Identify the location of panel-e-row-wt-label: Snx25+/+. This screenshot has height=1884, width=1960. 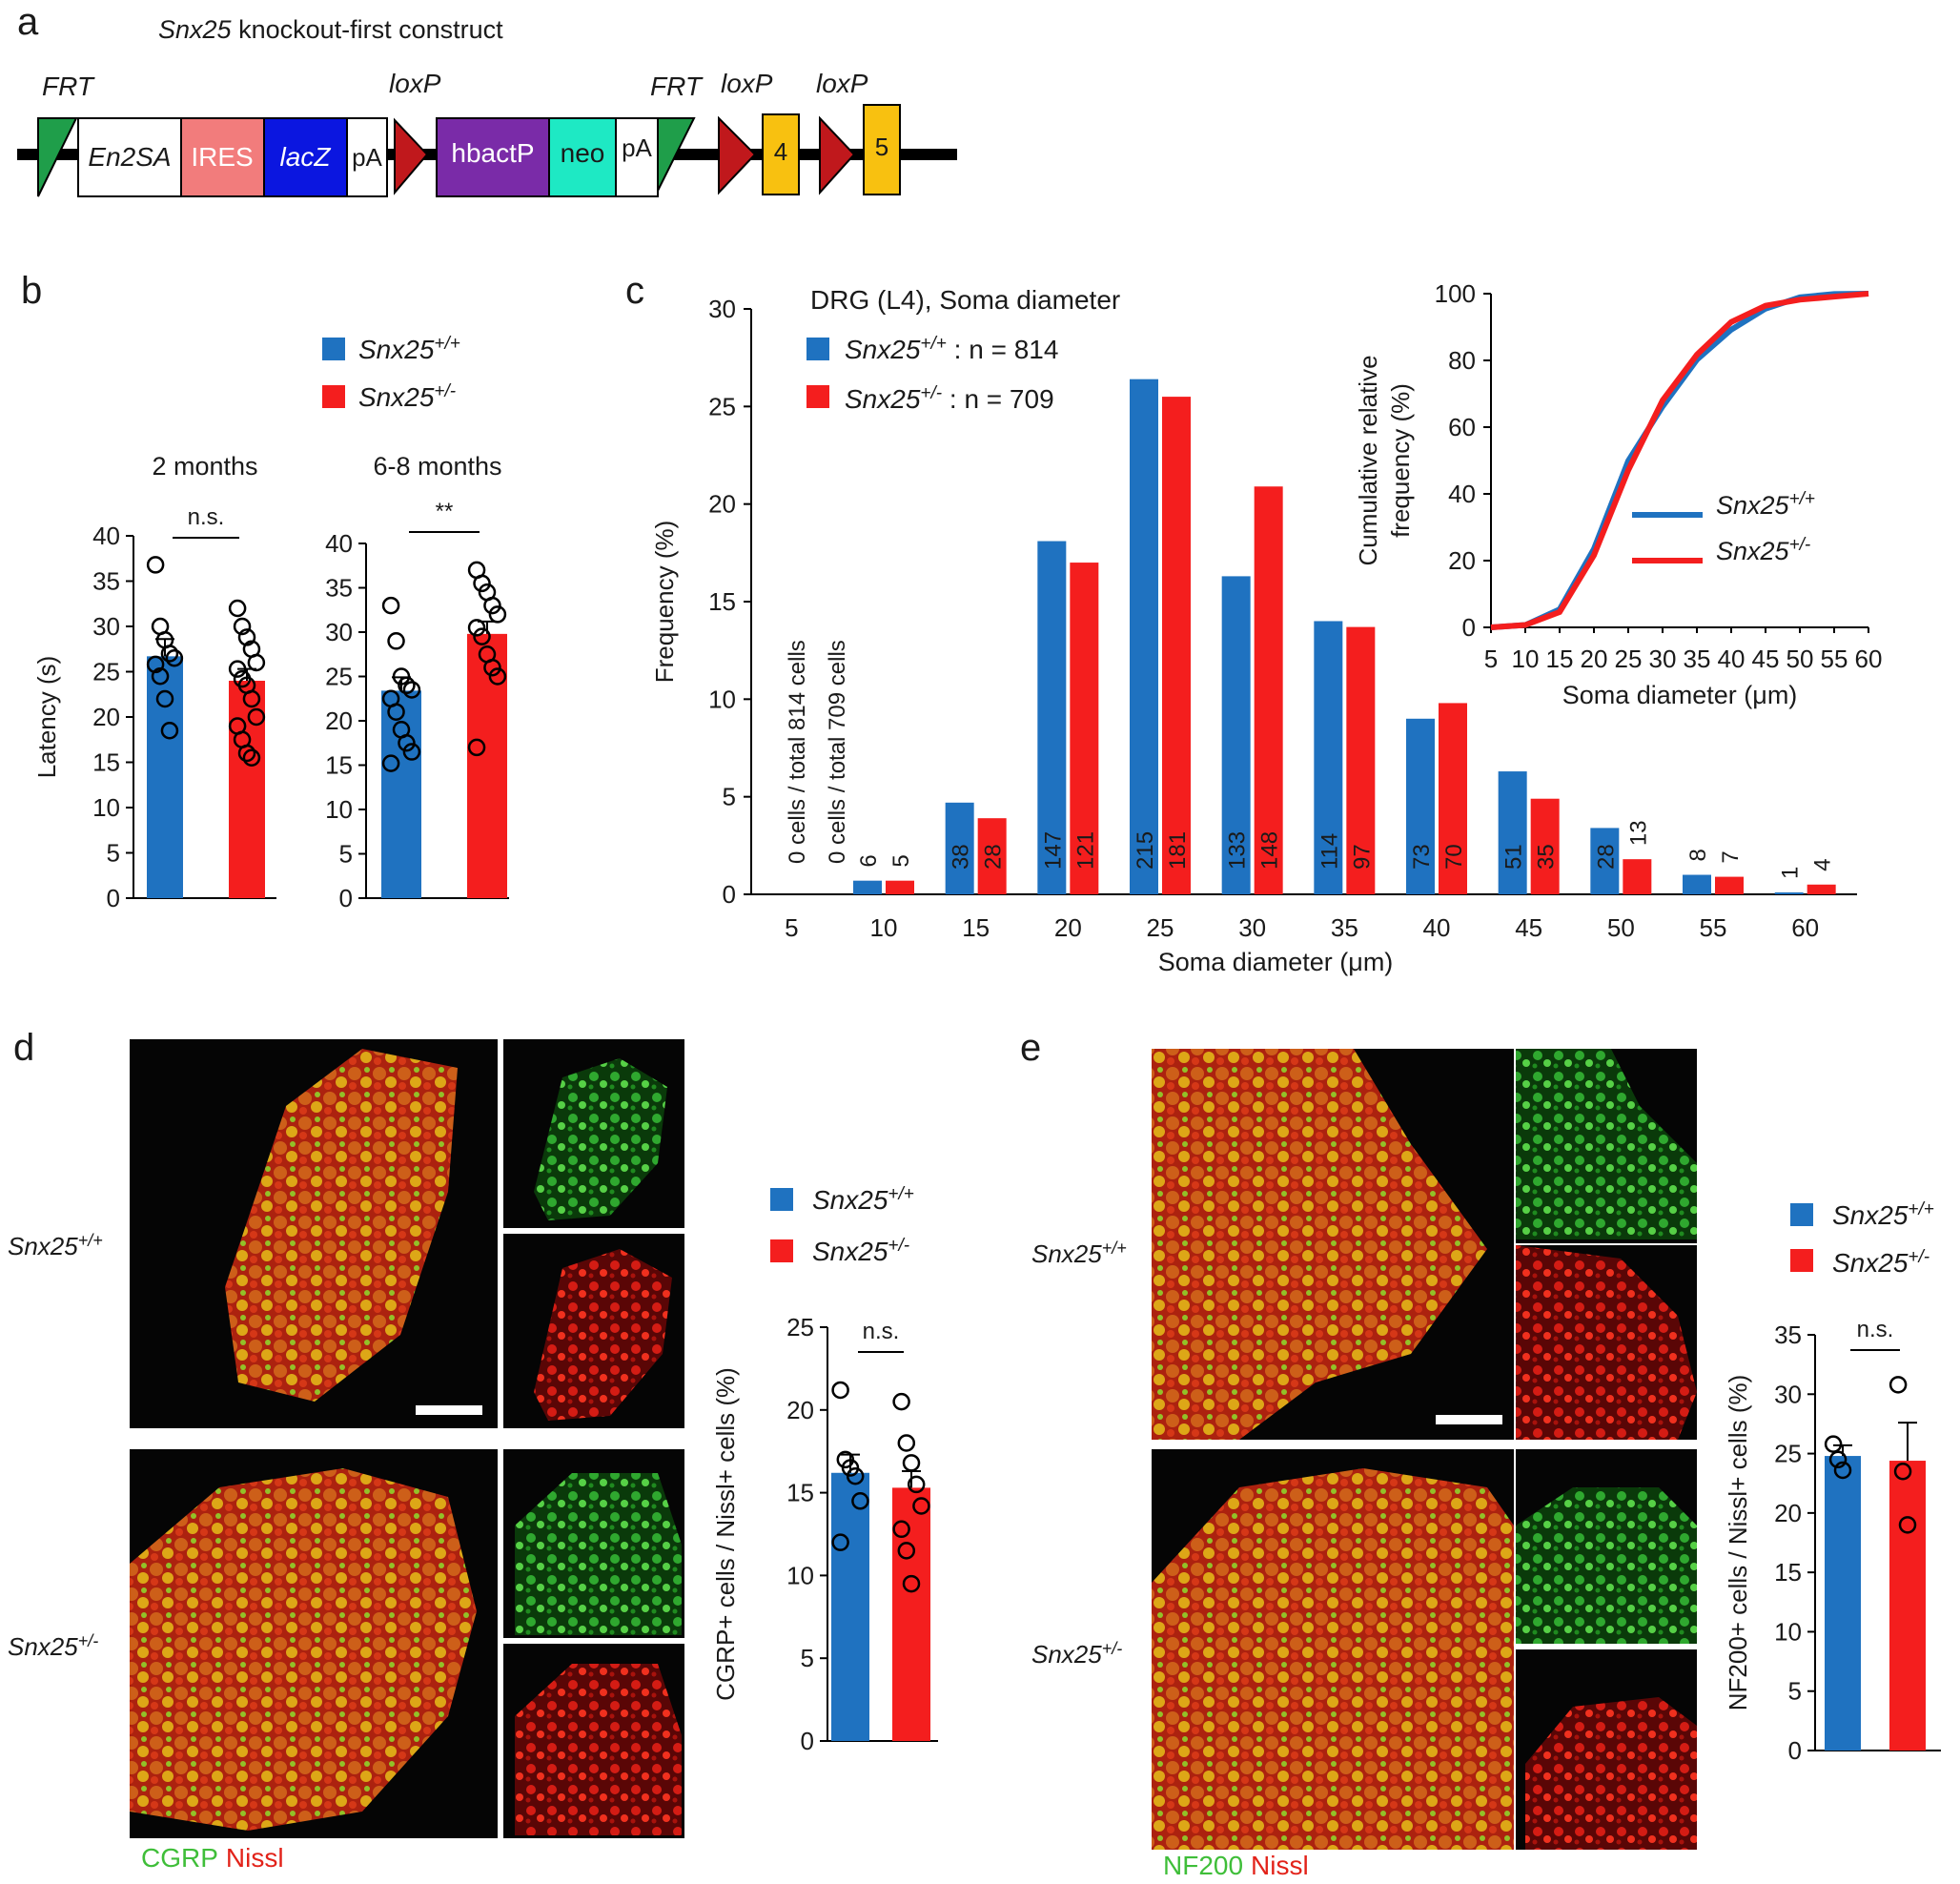
(1079, 1253).